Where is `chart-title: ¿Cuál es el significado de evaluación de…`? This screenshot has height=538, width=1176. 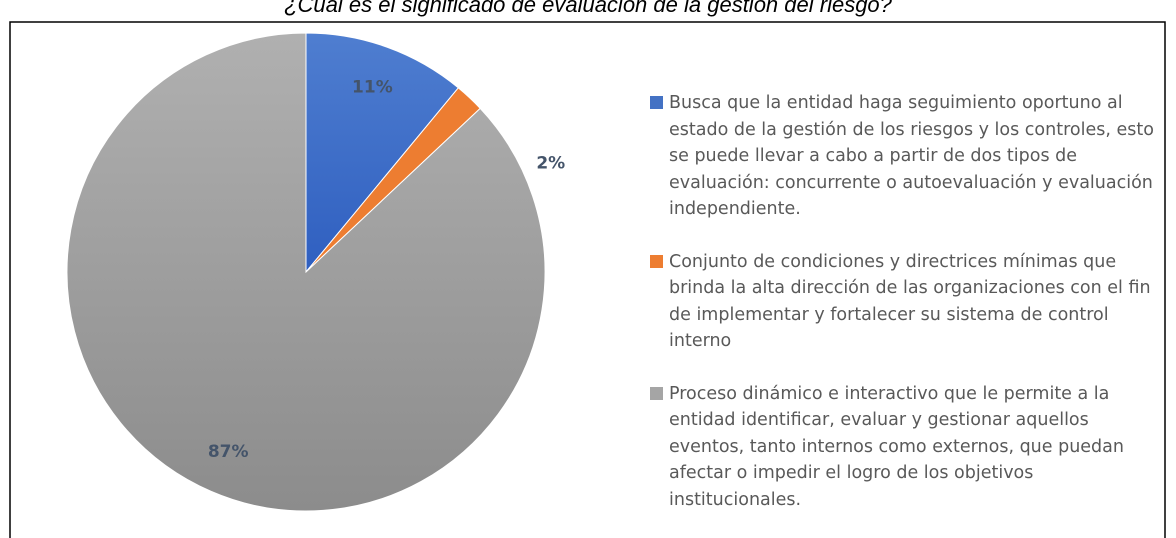 chart-title: ¿Cuál es el significado de evaluación de… is located at coordinates (588, 8).